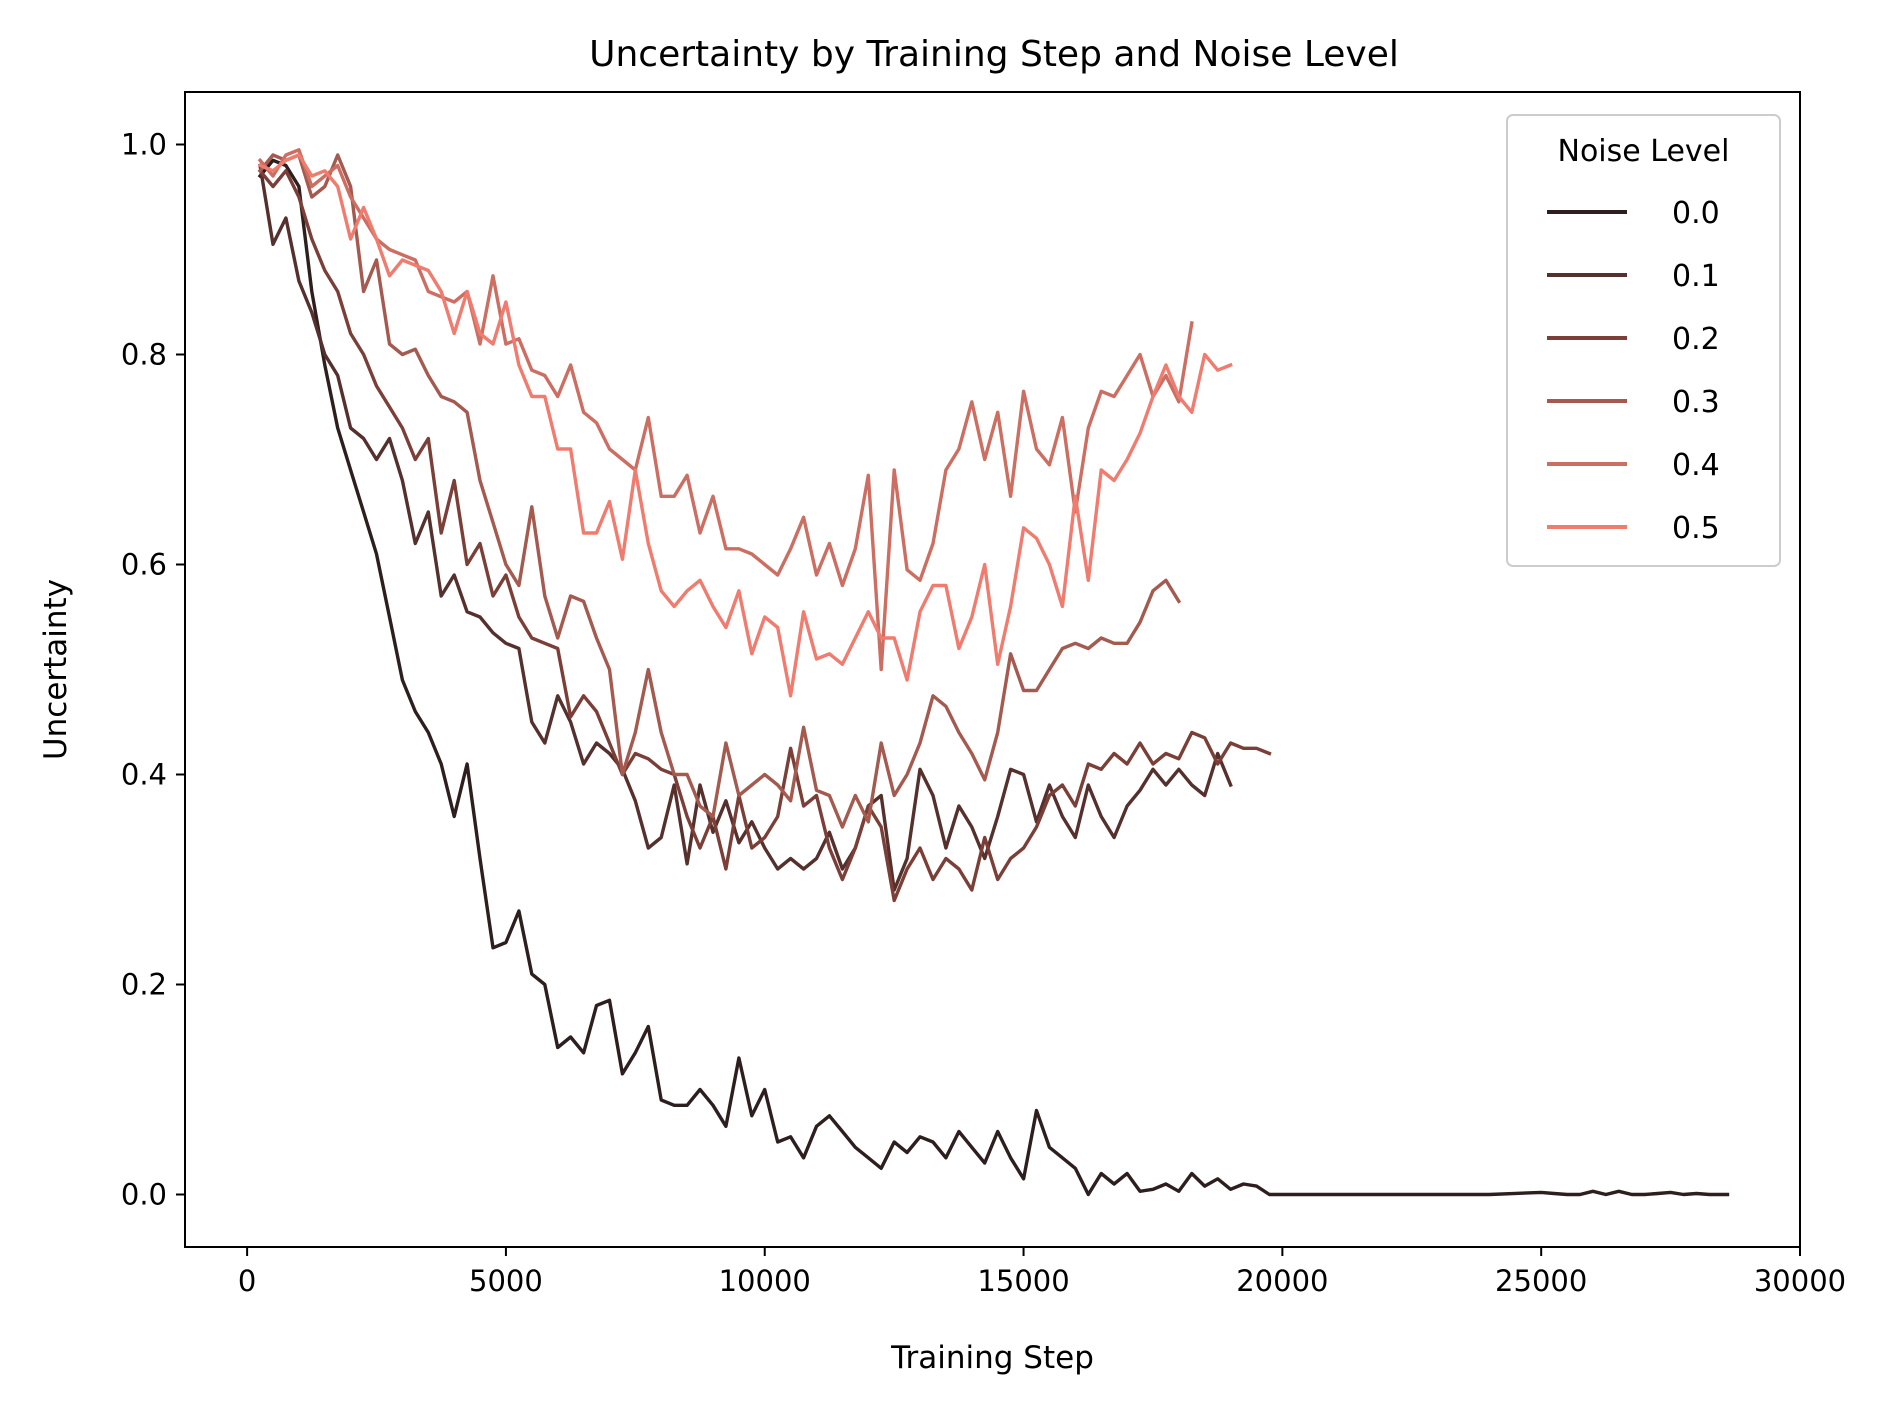 Image resolution: width=1890 pixels, height=1406 pixels. I want to click on legend-label-0.4: 0.4, so click(1696, 465).